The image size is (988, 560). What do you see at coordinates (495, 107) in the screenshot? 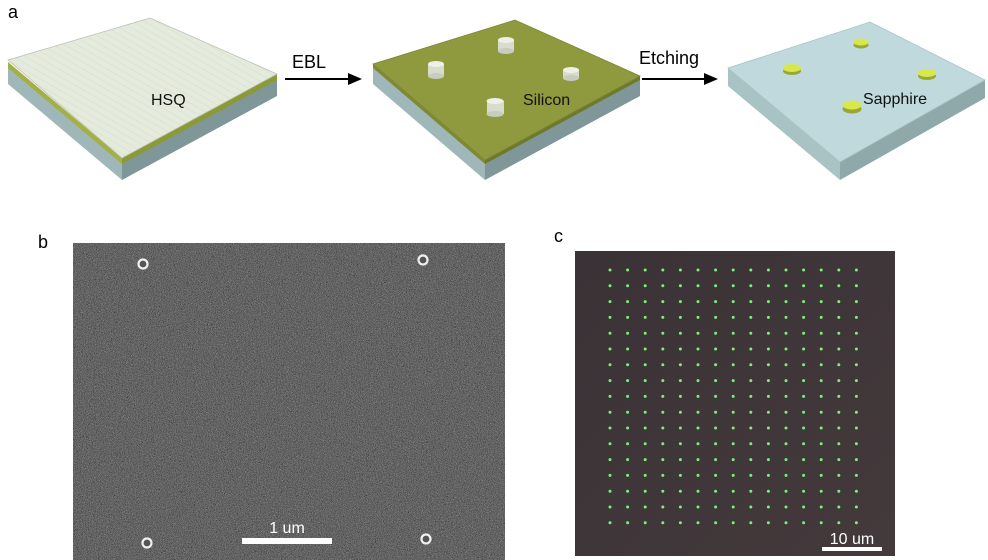
I see `hsq-pillar` at bounding box center [495, 107].